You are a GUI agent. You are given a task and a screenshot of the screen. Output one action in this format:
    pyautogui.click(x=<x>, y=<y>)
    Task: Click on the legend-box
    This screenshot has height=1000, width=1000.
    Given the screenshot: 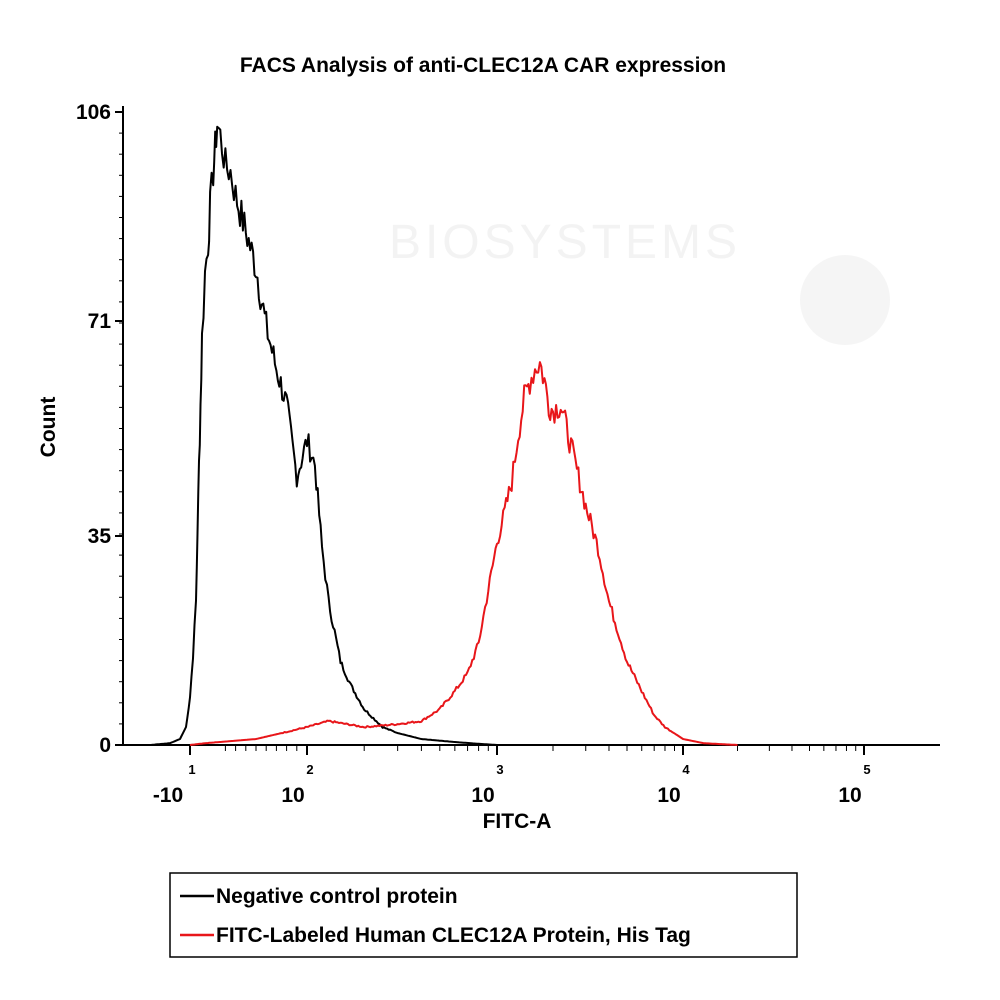 What is the action you would take?
    pyautogui.click(x=483, y=915)
    